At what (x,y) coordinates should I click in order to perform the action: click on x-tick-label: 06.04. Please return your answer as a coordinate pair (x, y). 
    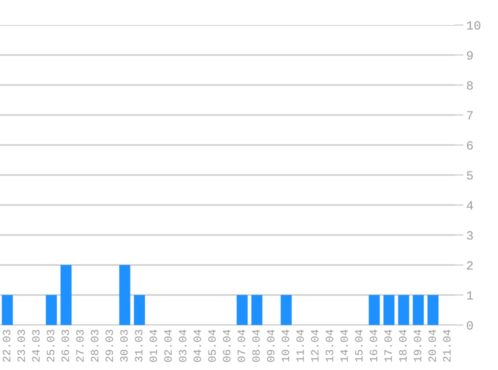
    Looking at the image, I should click on (226, 346).